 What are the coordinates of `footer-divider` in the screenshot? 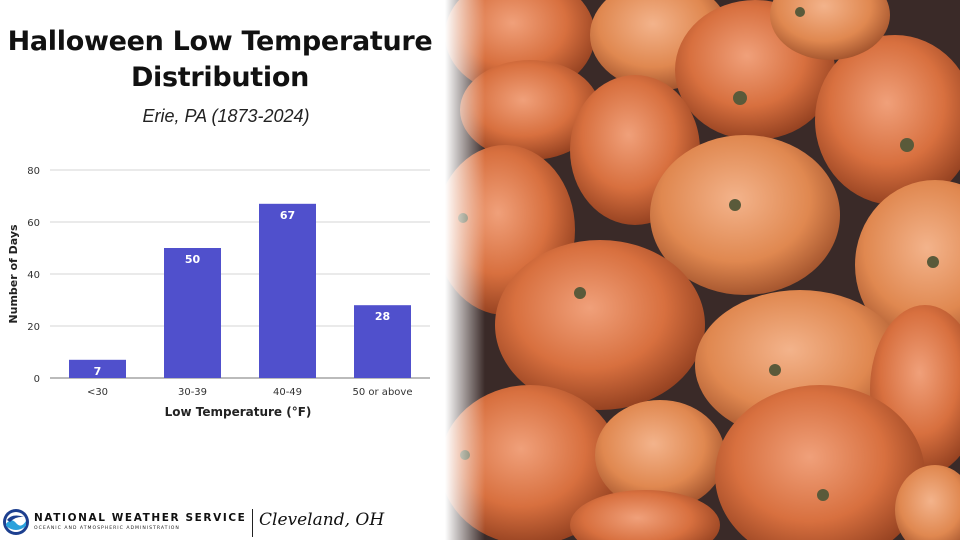 It's located at (252, 523).